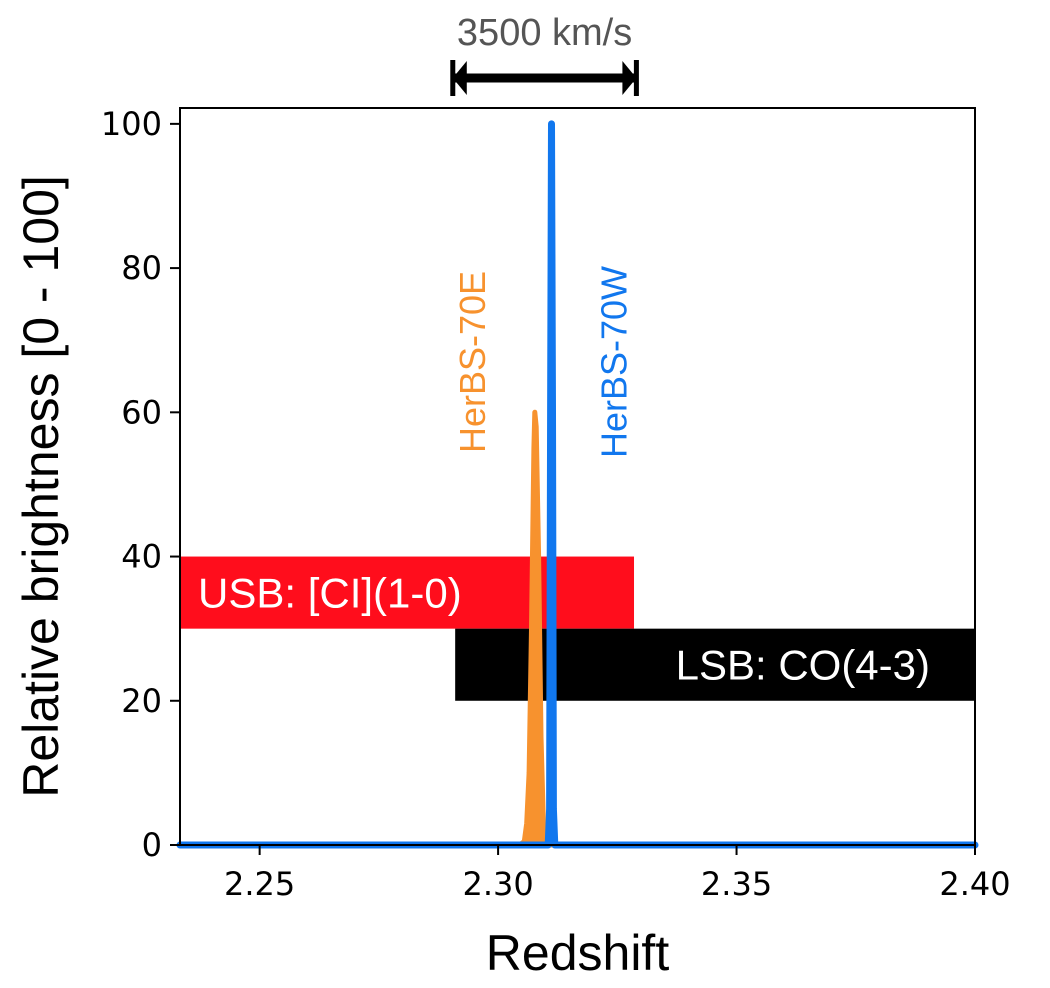 Image resolution: width=1050 pixels, height=988 pixels. What do you see at coordinates (141, 701) in the screenshot?
I see `y-tick-label: 20` at bounding box center [141, 701].